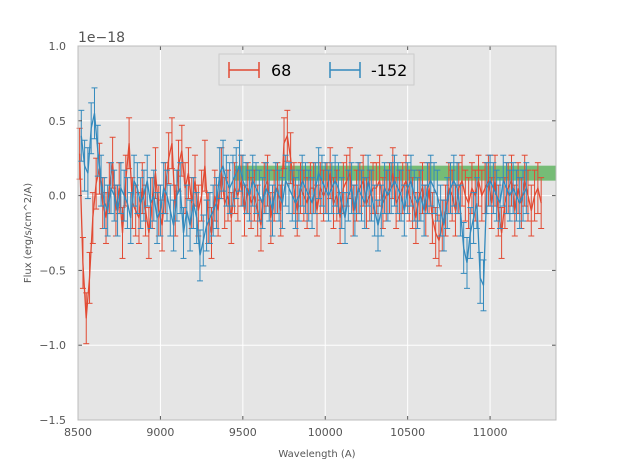 Image resolution: width=617 pixels, height=467 pixels. Describe the element at coordinates (368, 70) in the screenshot. I see `legend-item-152: -152` at that location.